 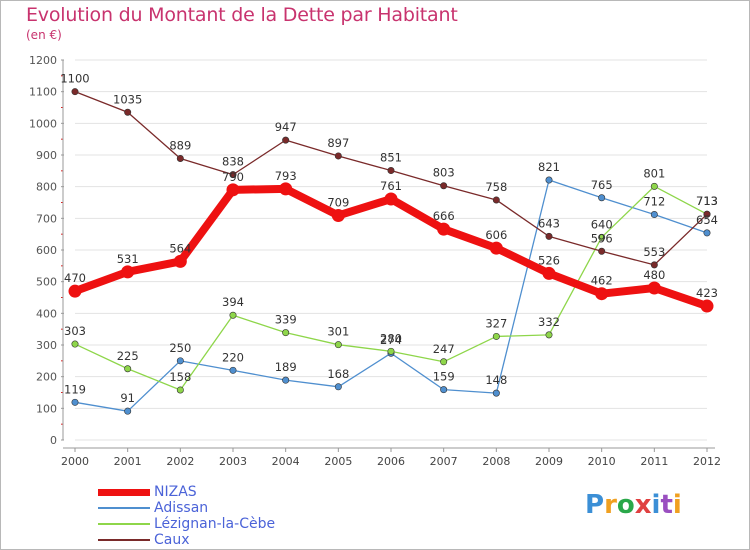 I want to click on data-label: 897, so click(x=338, y=143).